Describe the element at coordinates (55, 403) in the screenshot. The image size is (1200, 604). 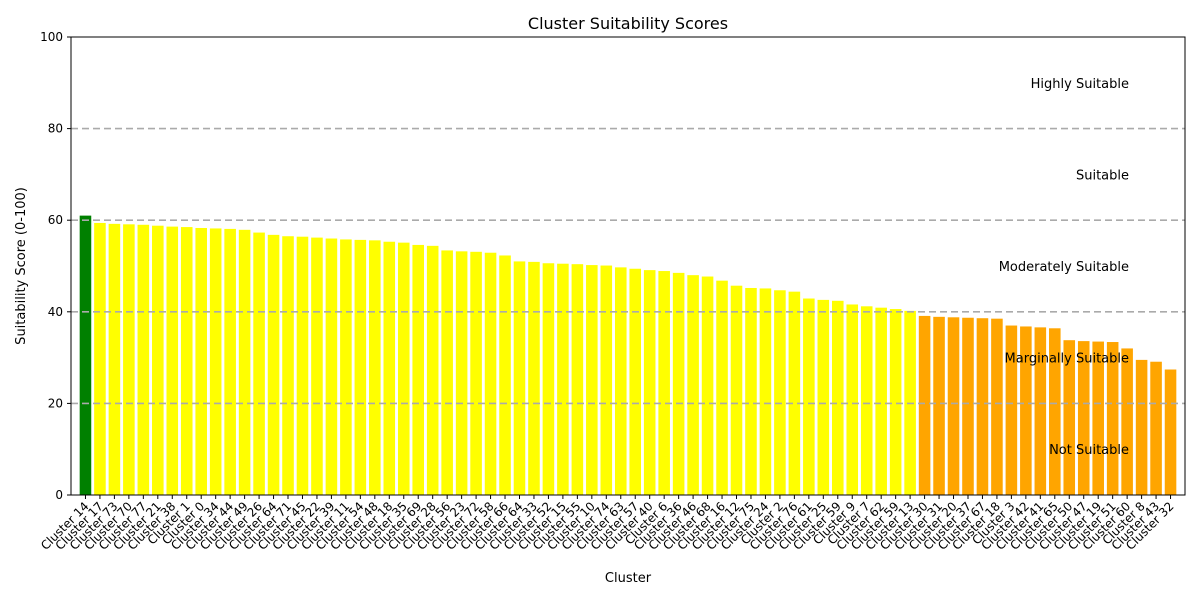
I see `y-tick-label: 20` at that location.